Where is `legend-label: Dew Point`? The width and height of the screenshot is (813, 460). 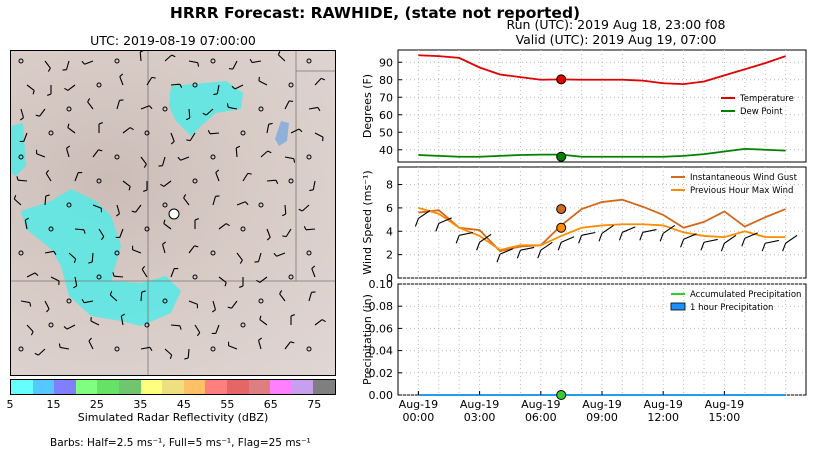 legend-label: Dew Point is located at coordinates (761, 112).